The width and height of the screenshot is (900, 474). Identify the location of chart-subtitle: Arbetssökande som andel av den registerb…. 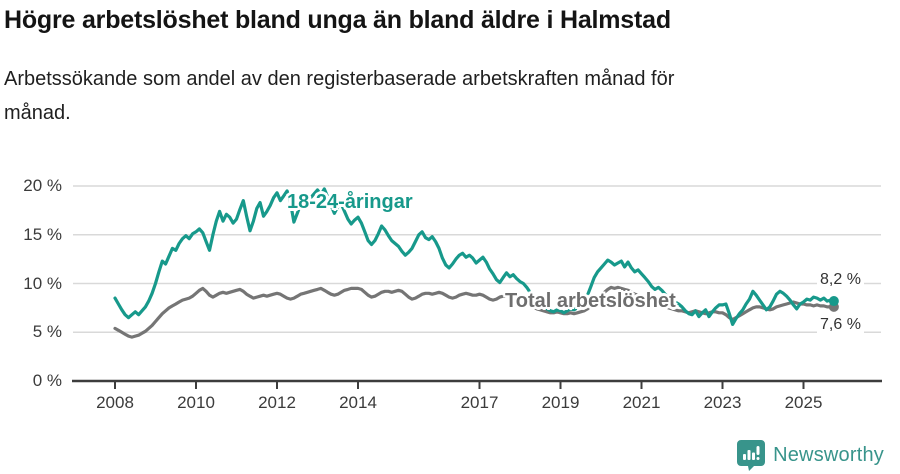
(339, 96).